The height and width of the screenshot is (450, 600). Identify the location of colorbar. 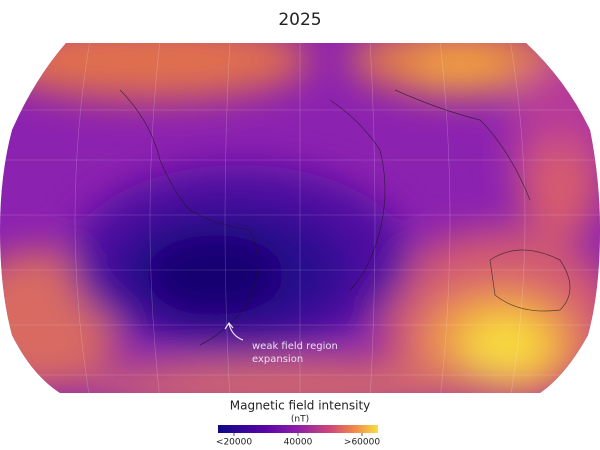
(298, 429).